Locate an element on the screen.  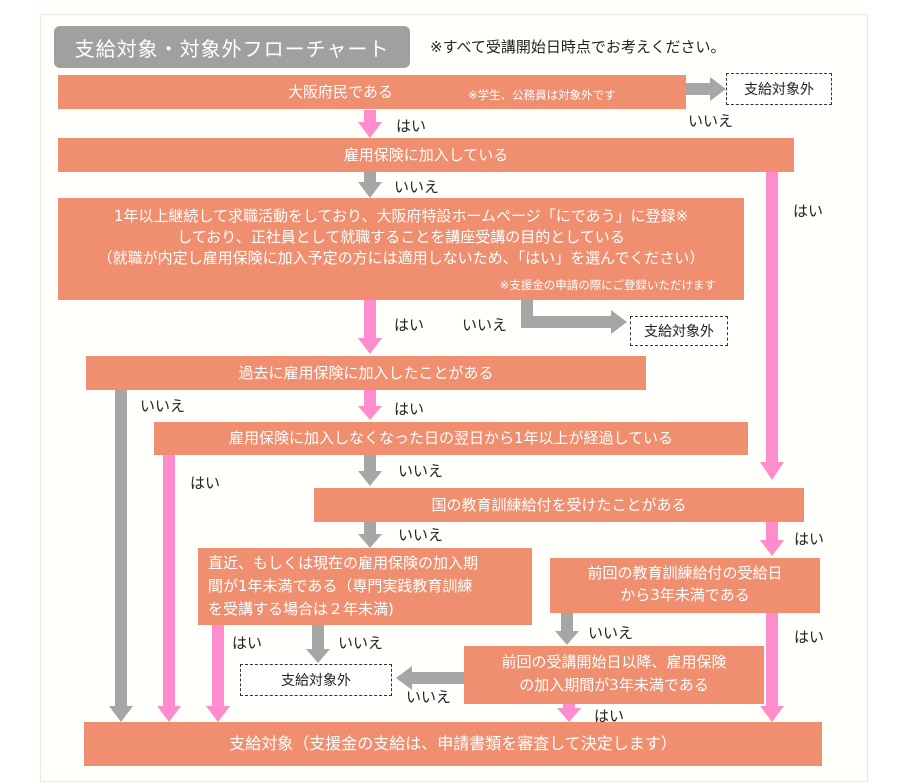
label-q9-no: いいえ is located at coordinates (429, 697).